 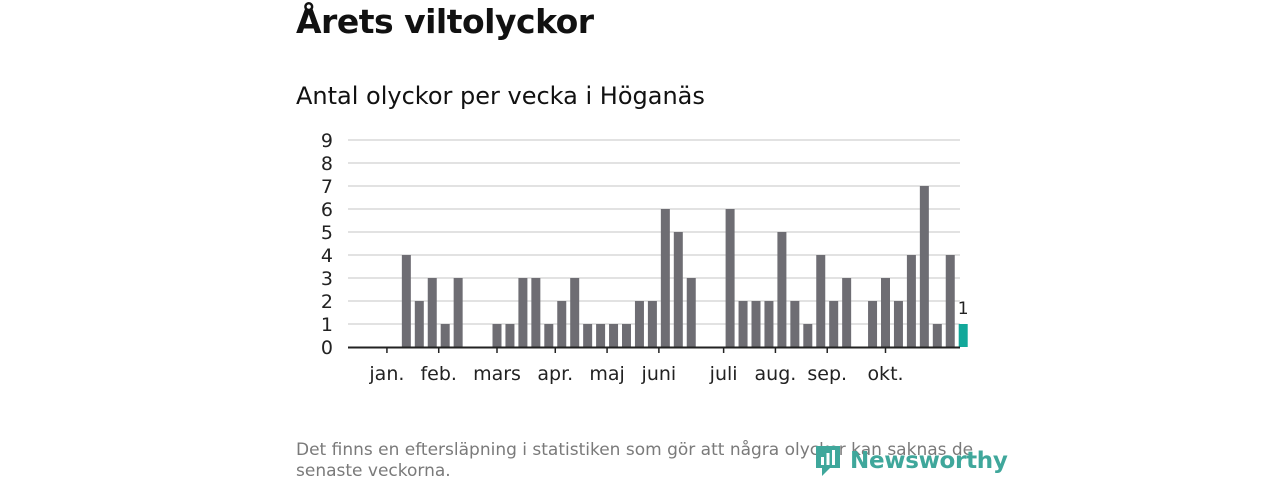 What do you see at coordinates (659, 374) in the screenshot?
I see `x-month-label: juni` at bounding box center [659, 374].